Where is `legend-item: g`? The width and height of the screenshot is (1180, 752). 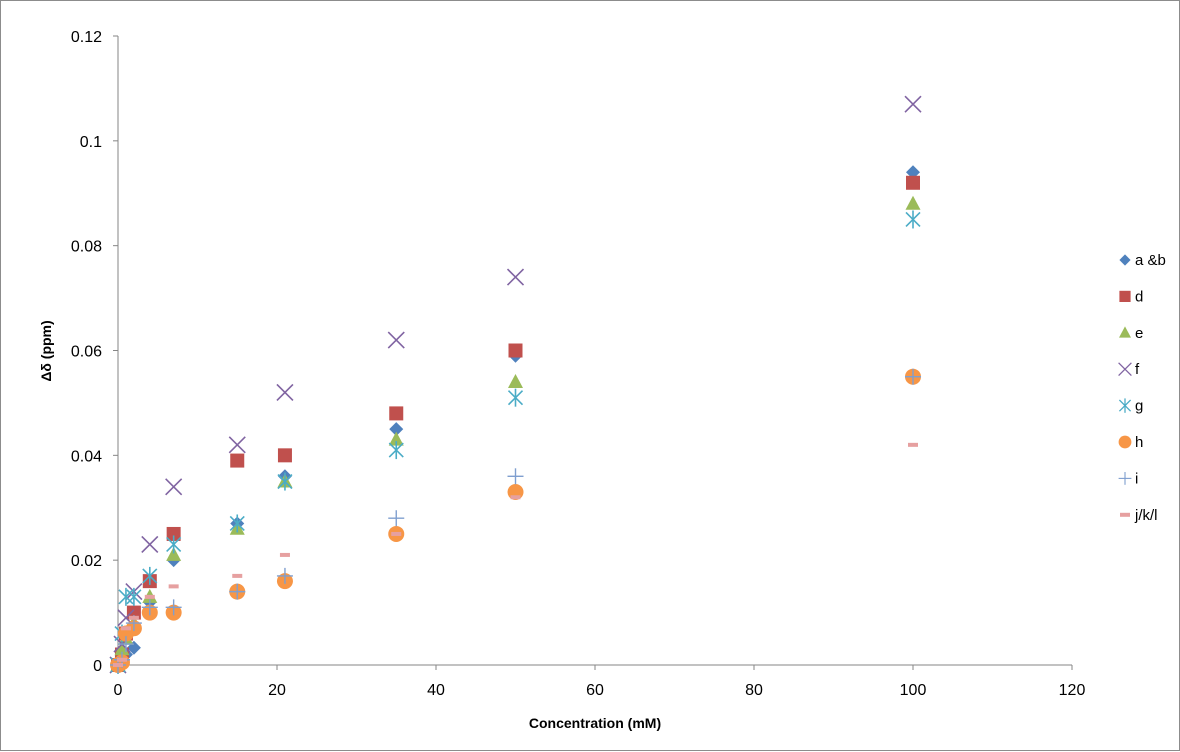
legend-item: g is located at coordinates (1130, 406).